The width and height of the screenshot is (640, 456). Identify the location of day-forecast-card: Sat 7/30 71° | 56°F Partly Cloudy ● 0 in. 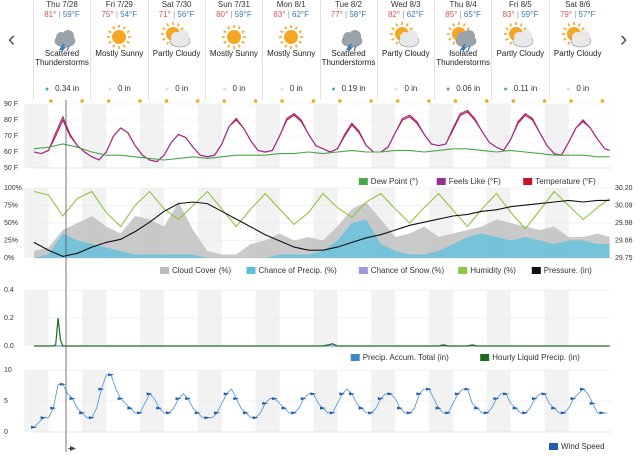
(177, 46).